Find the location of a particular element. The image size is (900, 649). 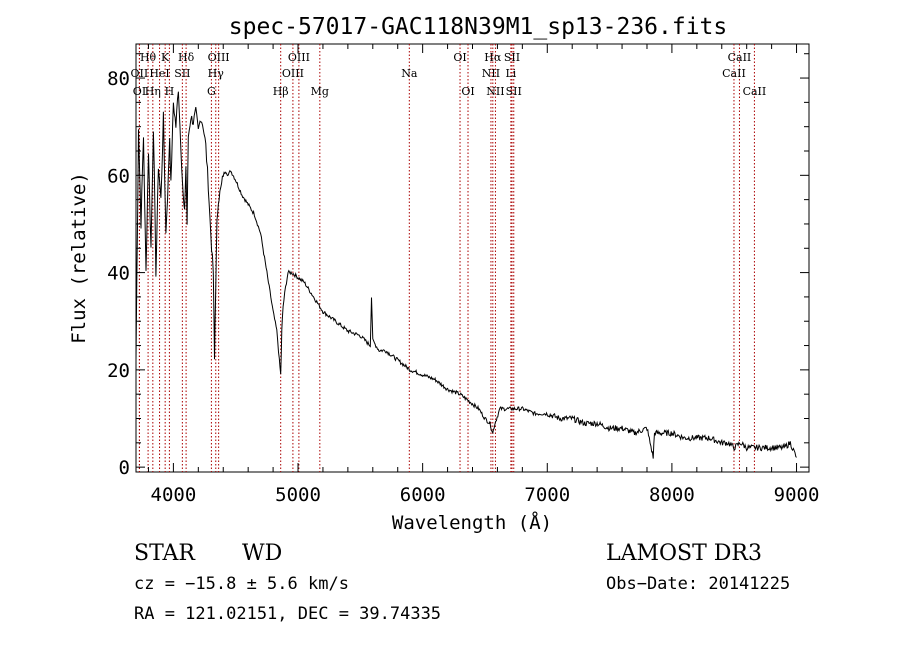

line-marker-label-24: SII is located at coordinates (514, 91).